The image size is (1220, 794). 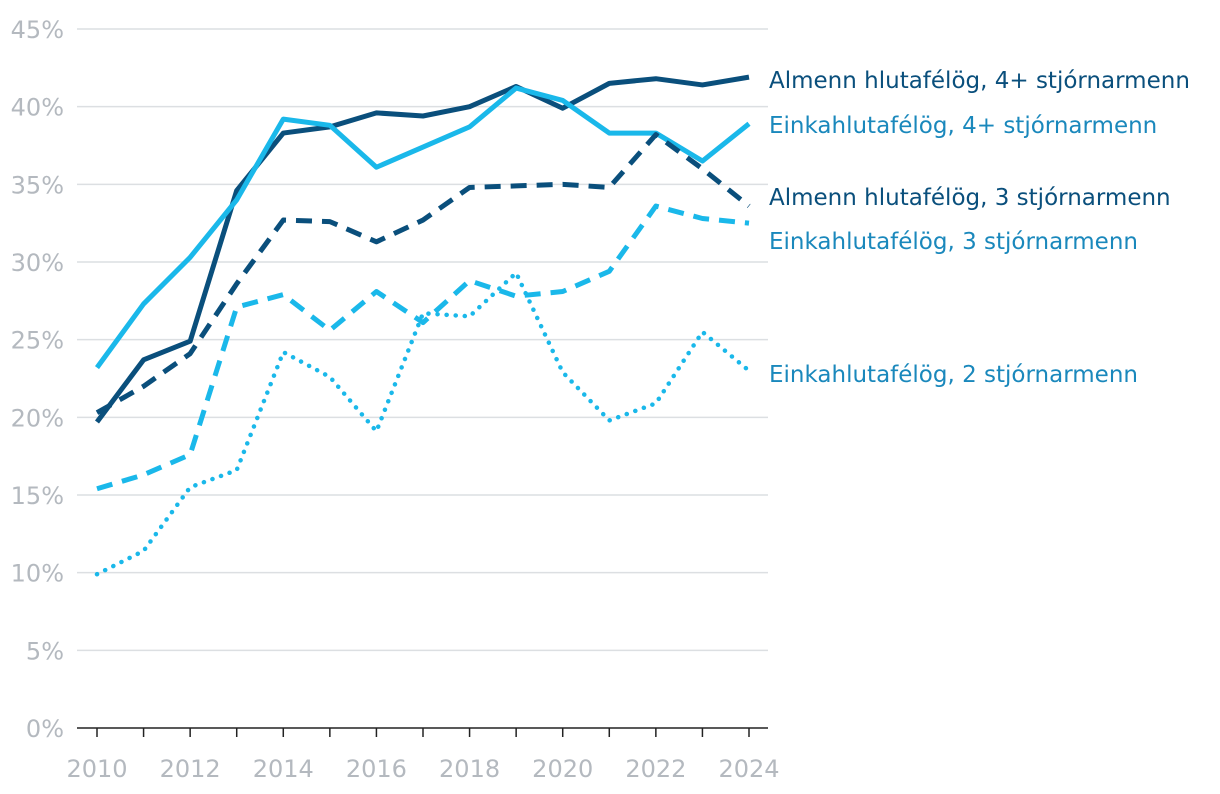 What do you see at coordinates (748, 769) in the screenshot?
I see `x-tick-label: 2024` at bounding box center [748, 769].